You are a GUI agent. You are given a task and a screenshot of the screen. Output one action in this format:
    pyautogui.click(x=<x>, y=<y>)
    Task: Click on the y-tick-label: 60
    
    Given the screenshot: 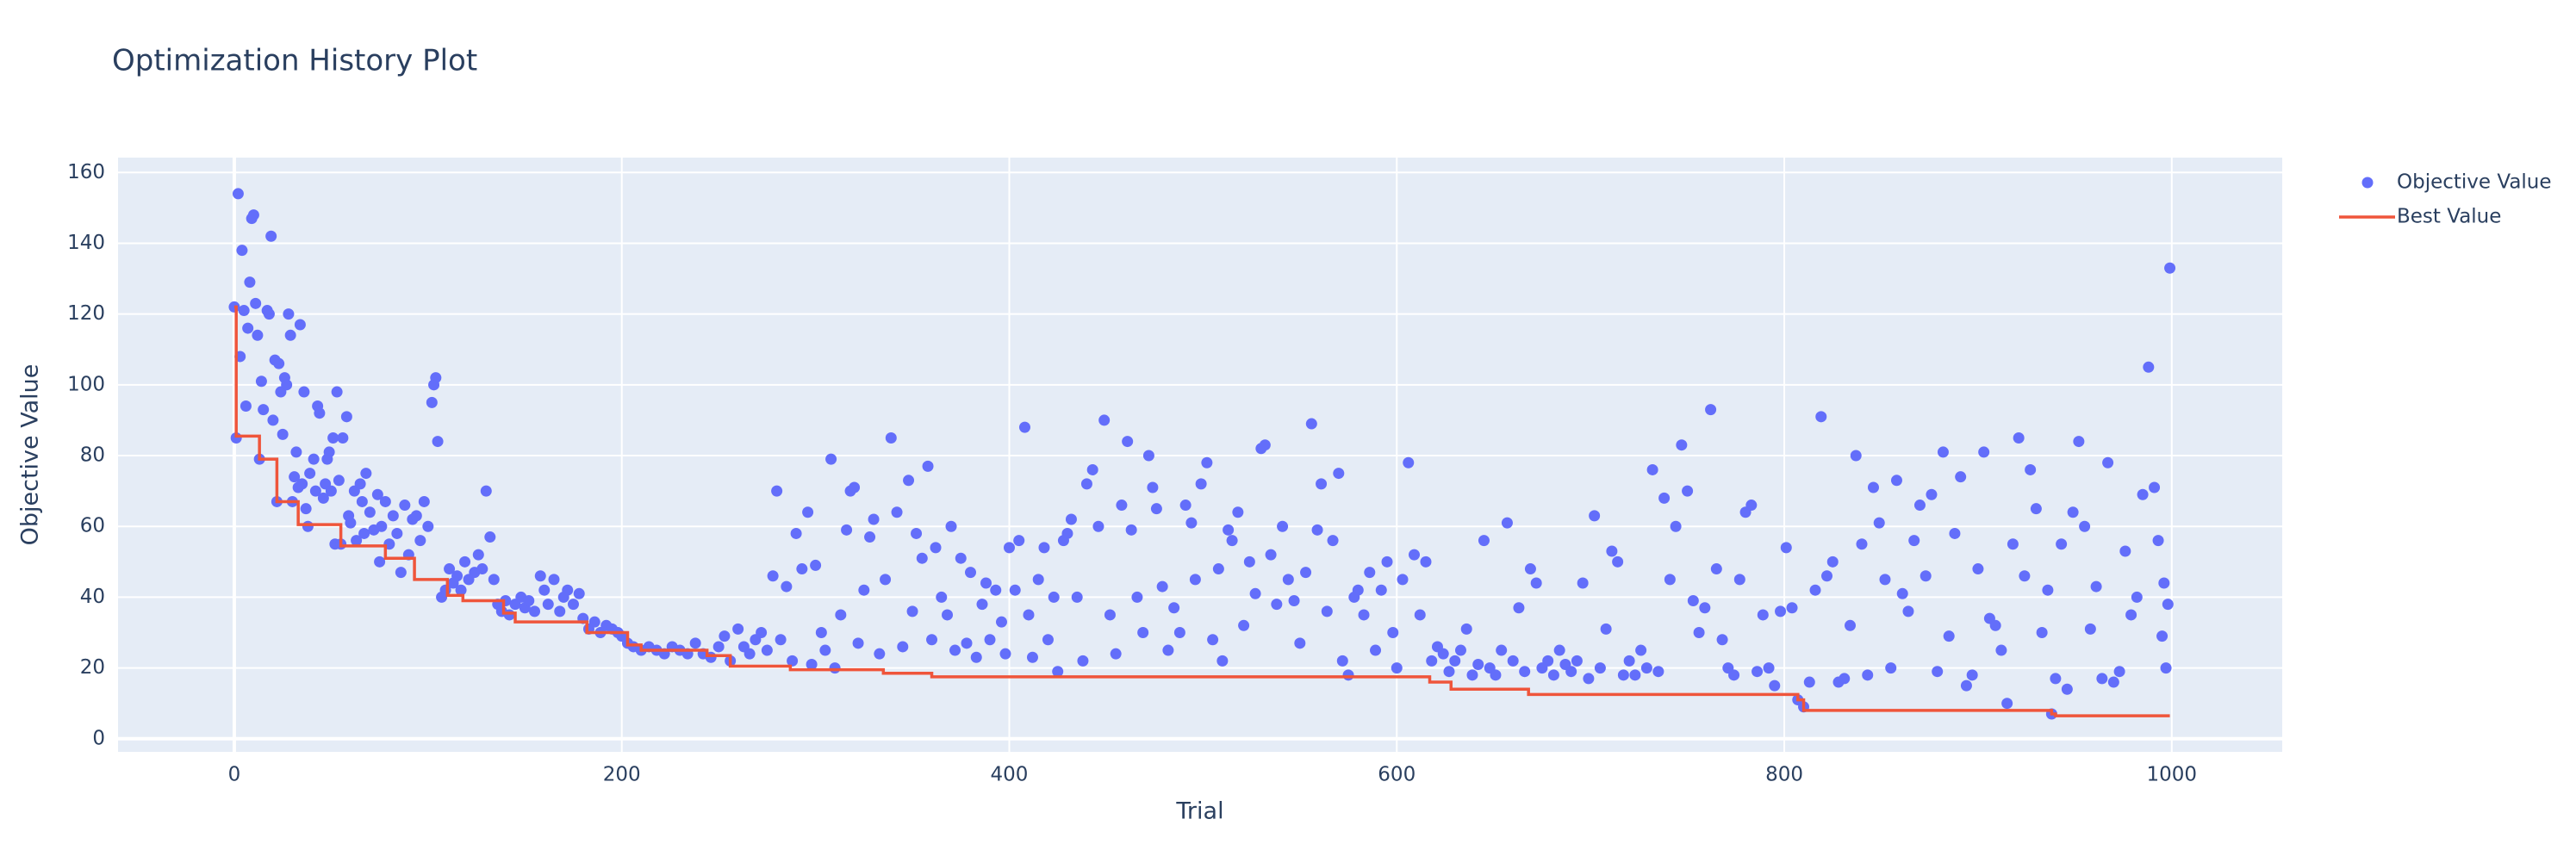 What is the action you would take?
    pyautogui.click(x=92, y=526)
    